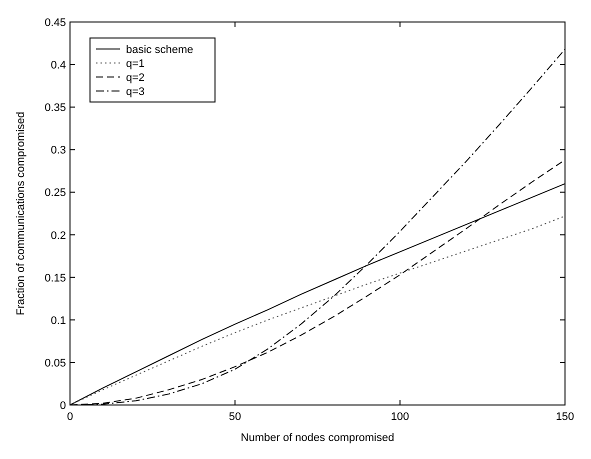 This screenshot has width=591, height=459. What do you see at coordinates (55, 108) in the screenshot?
I see `y-tick-label: 0.35` at bounding box center [55, 108].